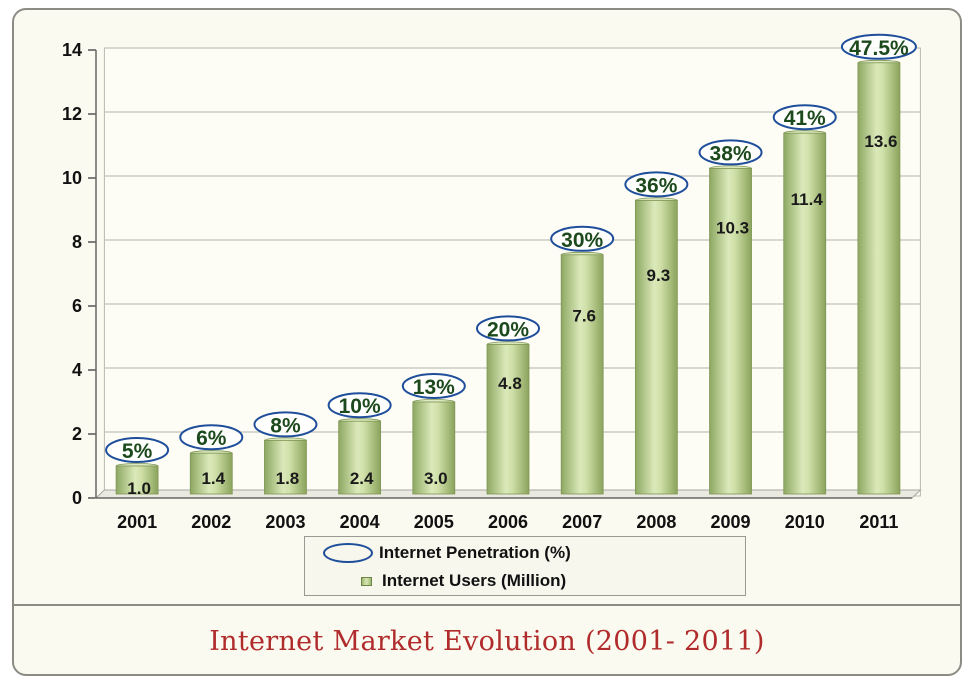 The height and width of the screenshot is (688, 980). What do you see at coordinates (584, 316) in the screenshot?
I see `users-data-label: 7.6` at bounding box center [584, 316].